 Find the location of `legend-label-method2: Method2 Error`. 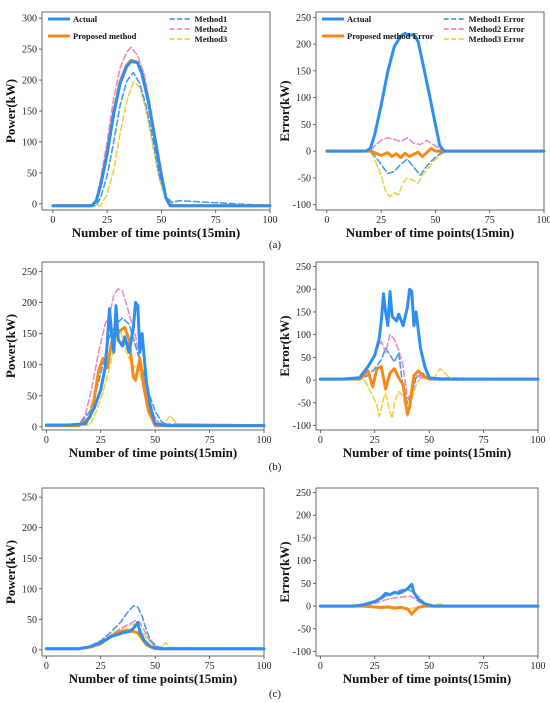

legend-label-method2: Method2 Error is located at coordinates (497, 29).